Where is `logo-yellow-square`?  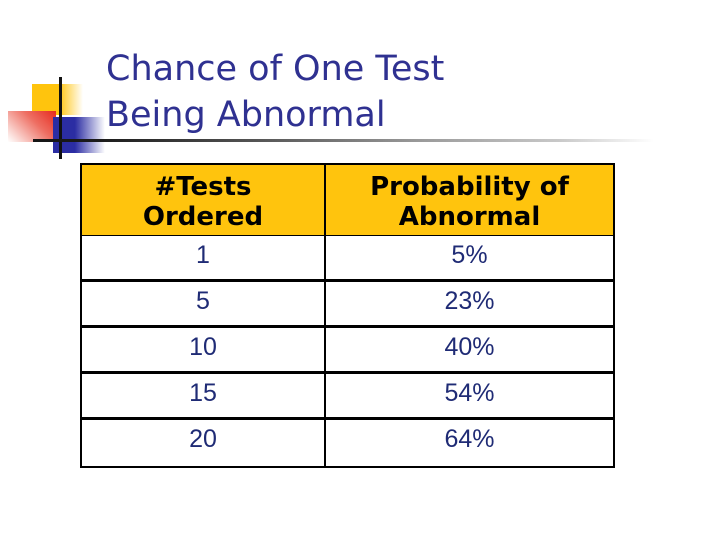
logo-yellow-square is located at coordinates (57, 99).